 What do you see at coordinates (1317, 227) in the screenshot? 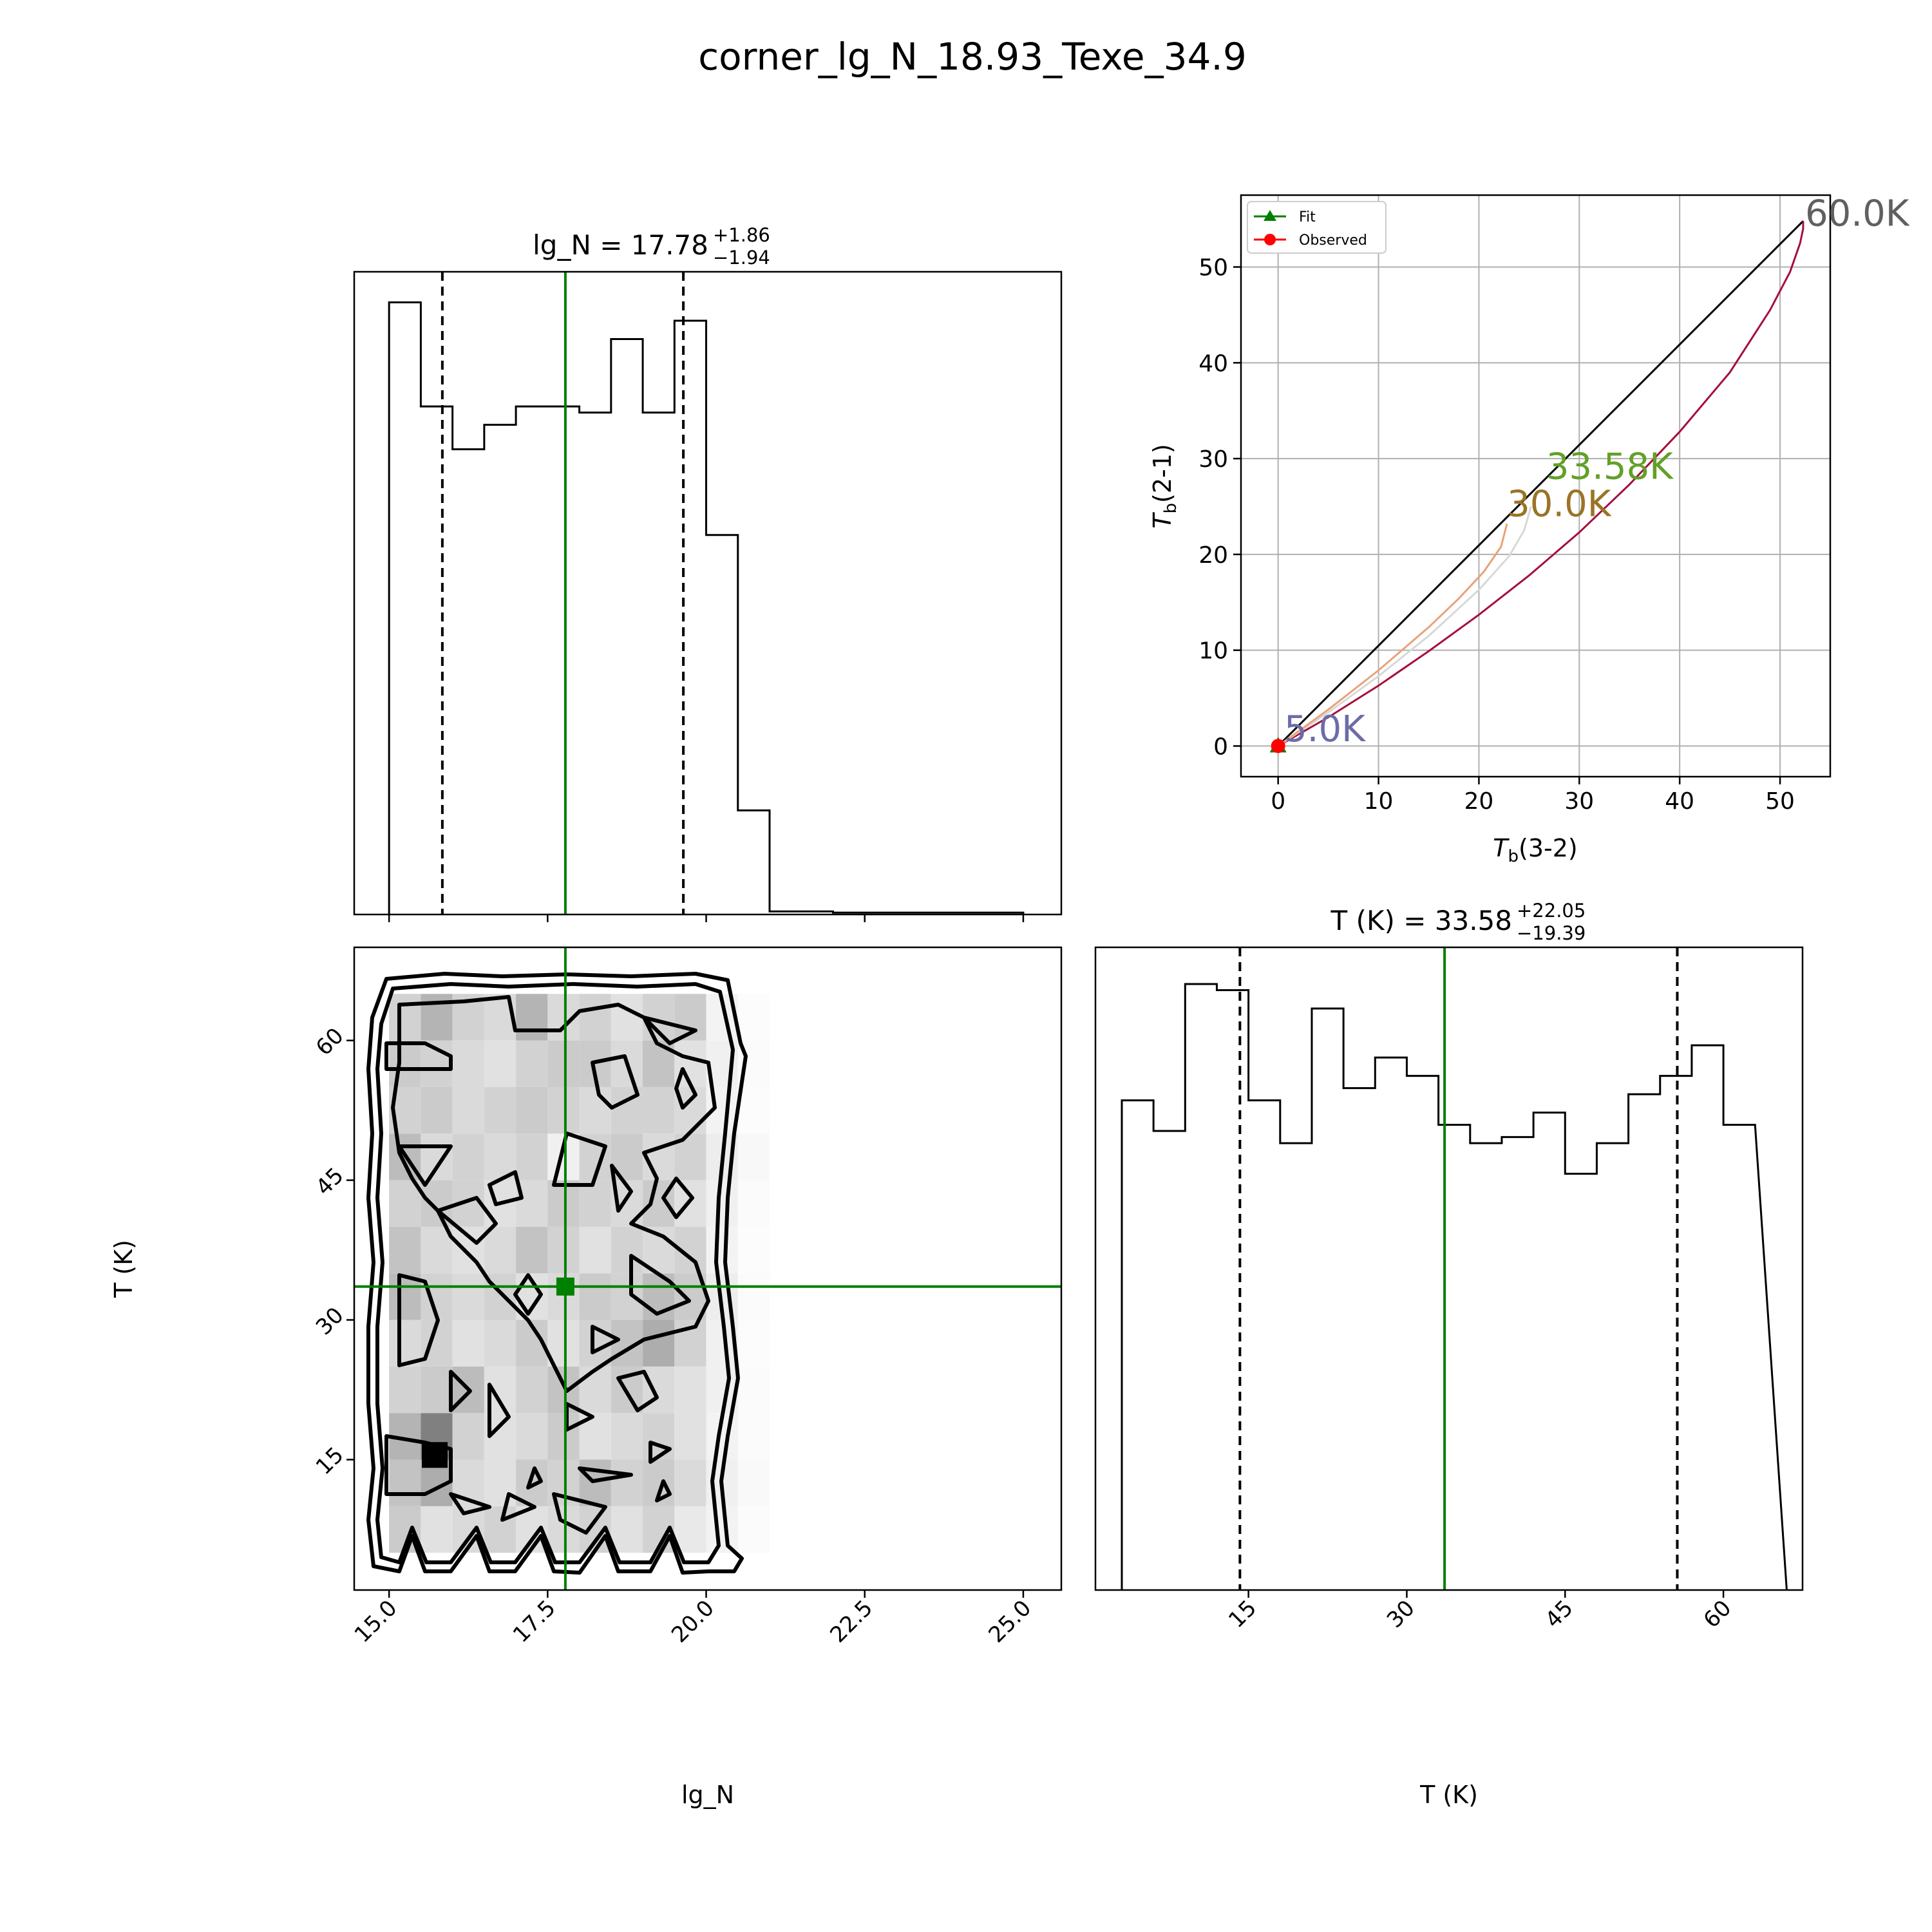
I see `tb-legend: Fit Observed` at bounding box center [1317, 227].